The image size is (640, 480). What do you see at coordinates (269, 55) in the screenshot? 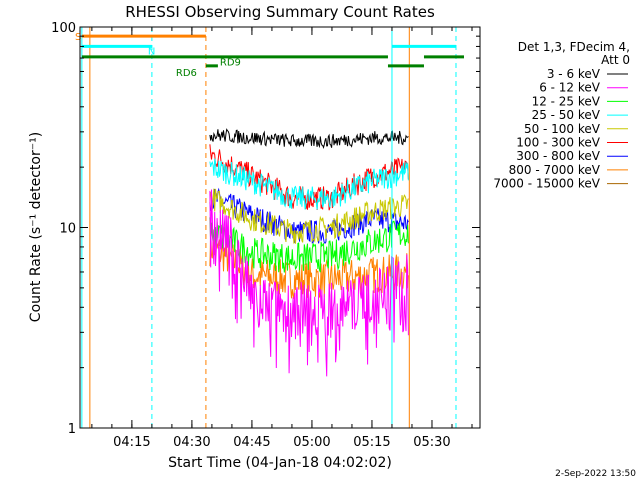
I see `flag-bars: S N RD9 RD6` at bounding box center [269, 55].